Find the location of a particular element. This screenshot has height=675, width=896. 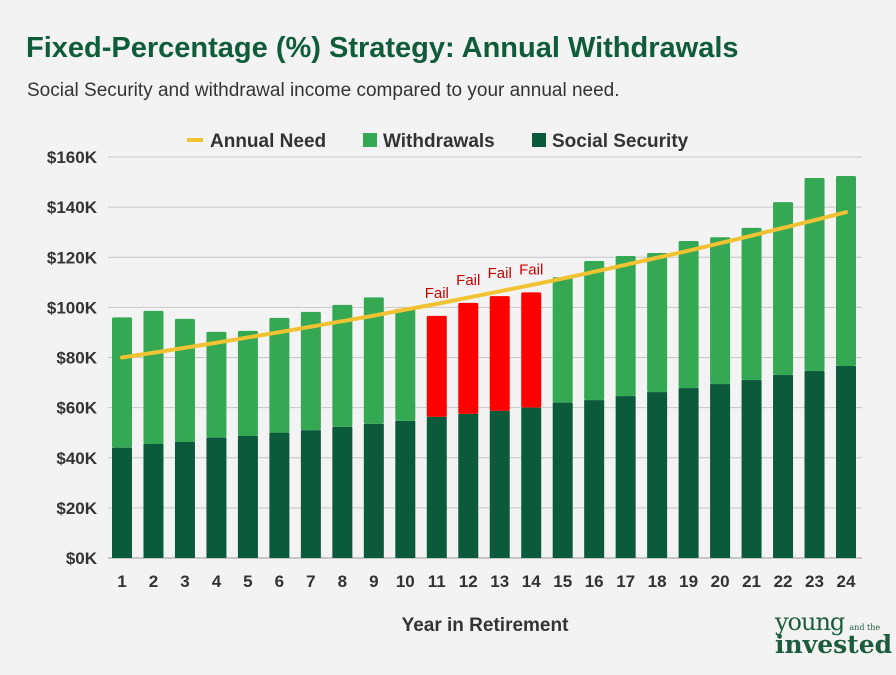

legend-label-social-security: Social Security is located at coordinates (620, 141).